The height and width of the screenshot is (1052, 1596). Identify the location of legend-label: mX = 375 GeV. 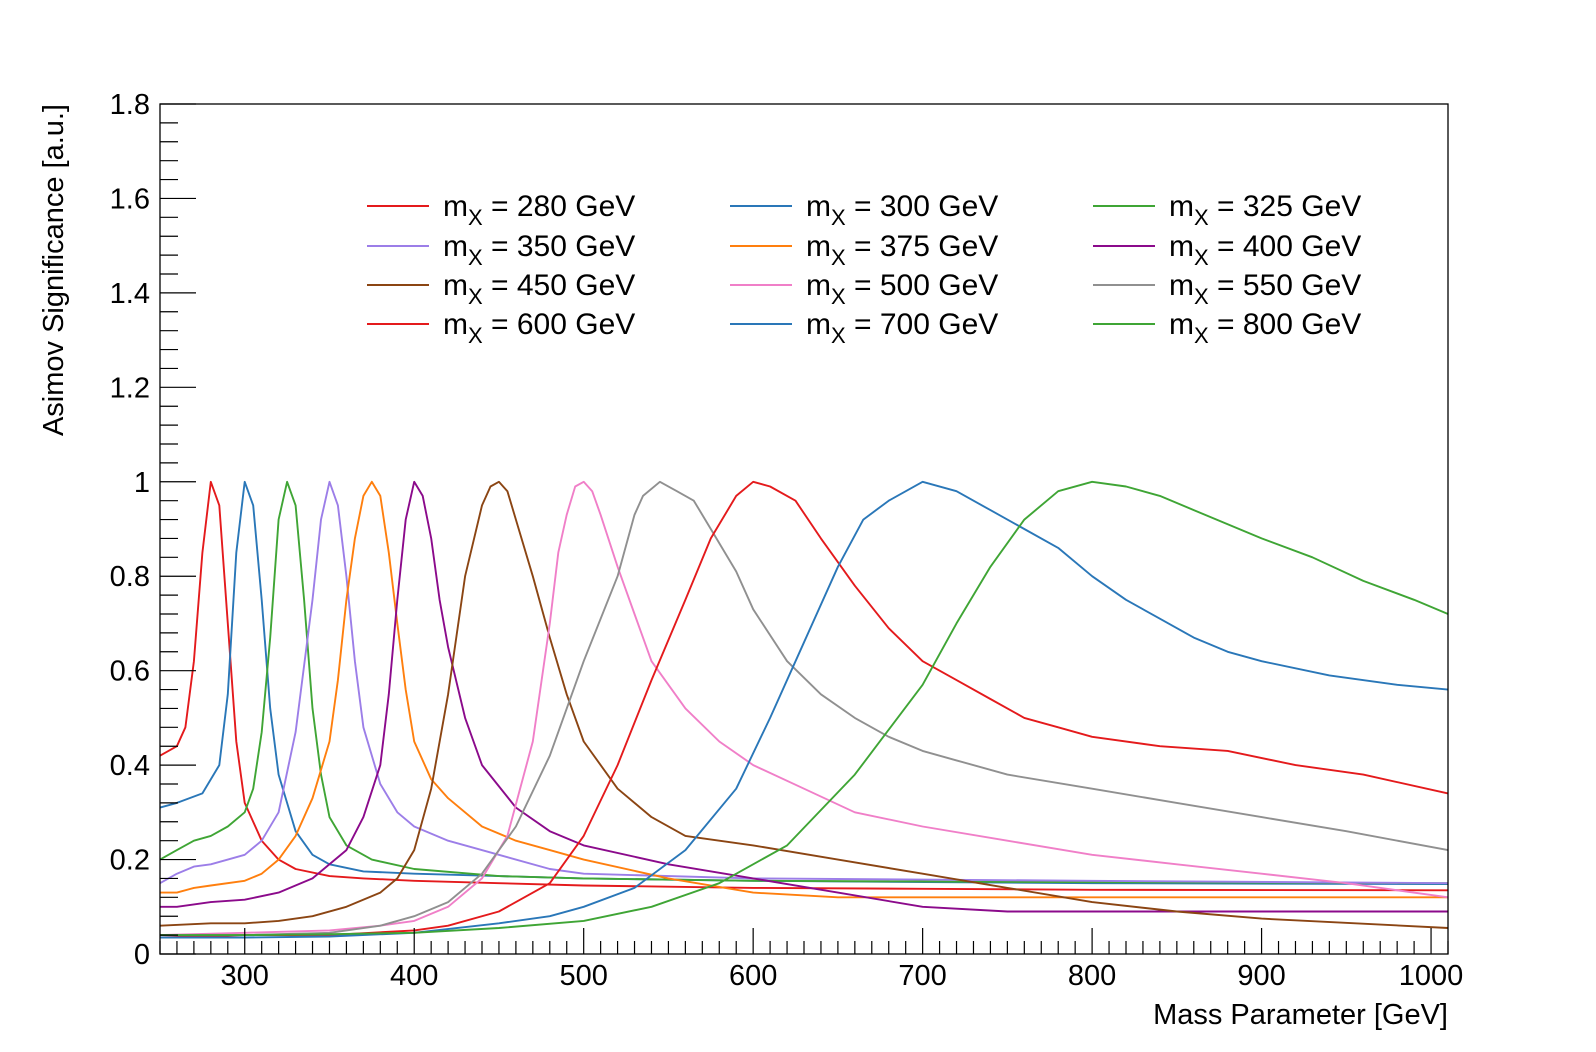
(902, 250).